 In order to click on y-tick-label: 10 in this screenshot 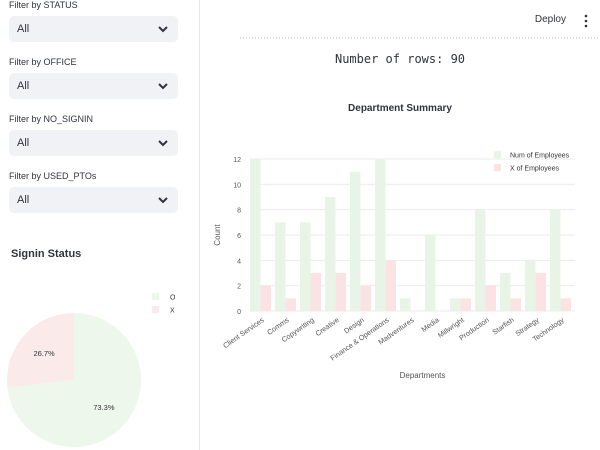, I will do `click(237, 185)`.